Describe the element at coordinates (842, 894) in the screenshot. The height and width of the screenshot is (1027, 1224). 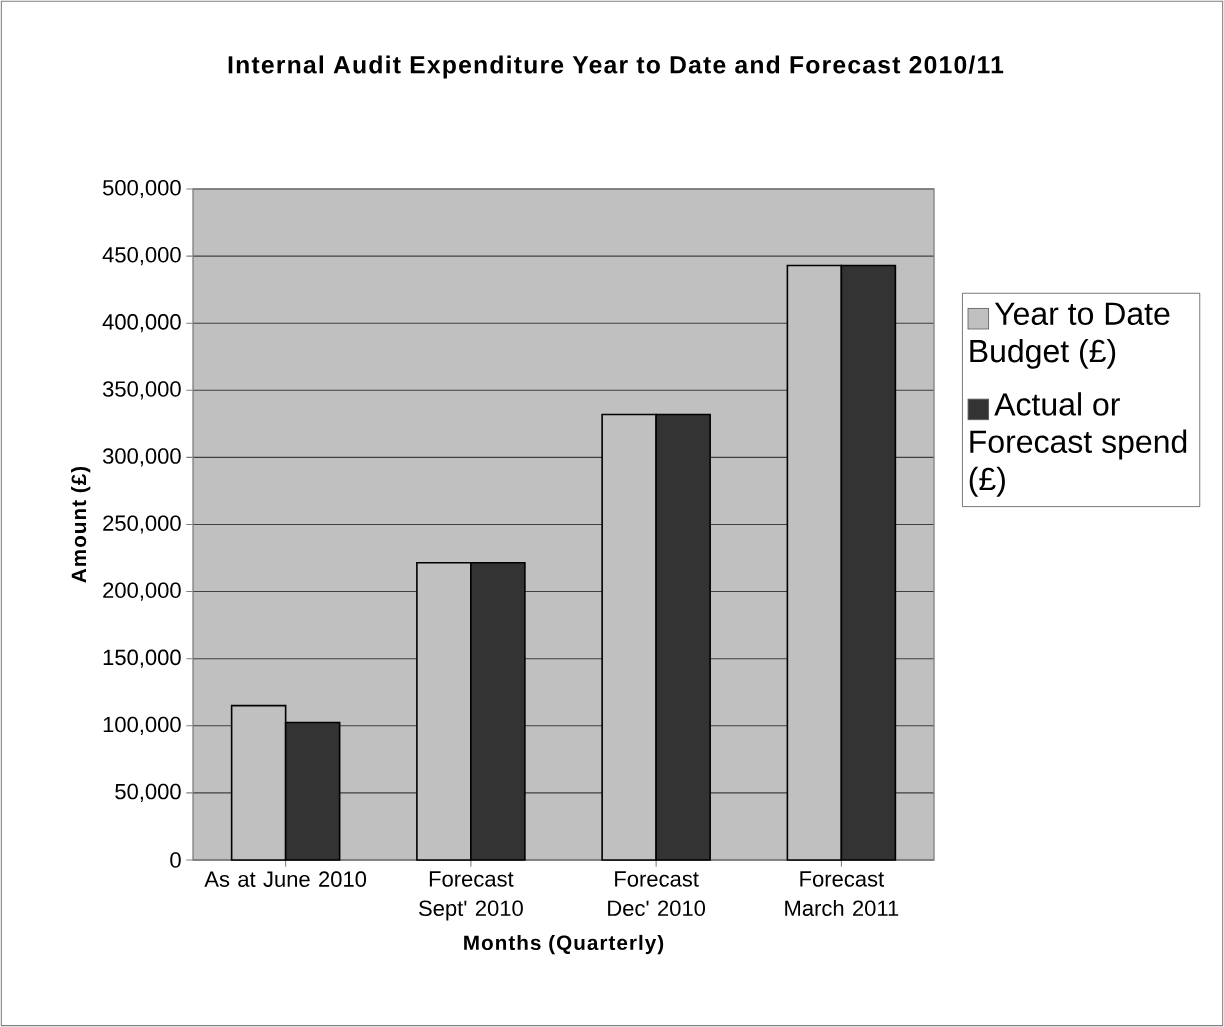
I see `x-tick-label: Forecast March 2011` at that location.